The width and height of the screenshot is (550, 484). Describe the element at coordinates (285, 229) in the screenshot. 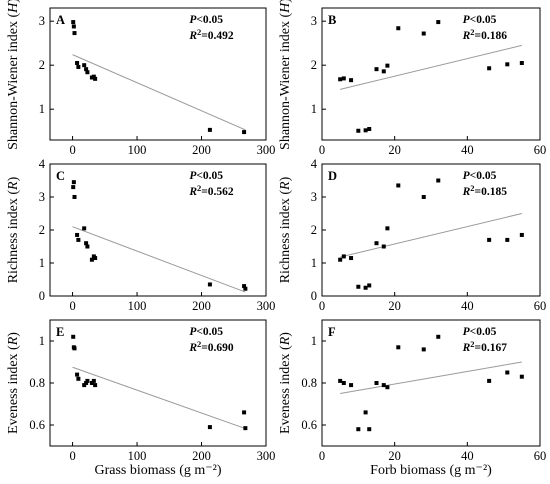

I see `y-axis-label: Richness index (R)` at that location.